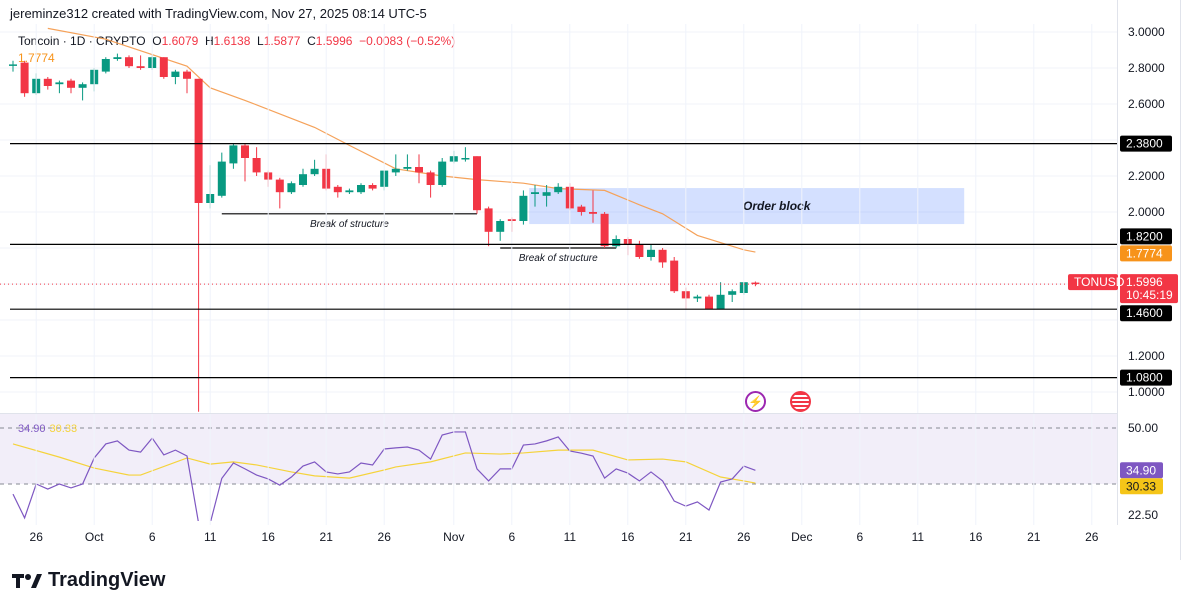 The image size is (1195, 611). Describe the element at coordinates (384, 463) in the screenshot. I see `rsi-ma-line` at that location.